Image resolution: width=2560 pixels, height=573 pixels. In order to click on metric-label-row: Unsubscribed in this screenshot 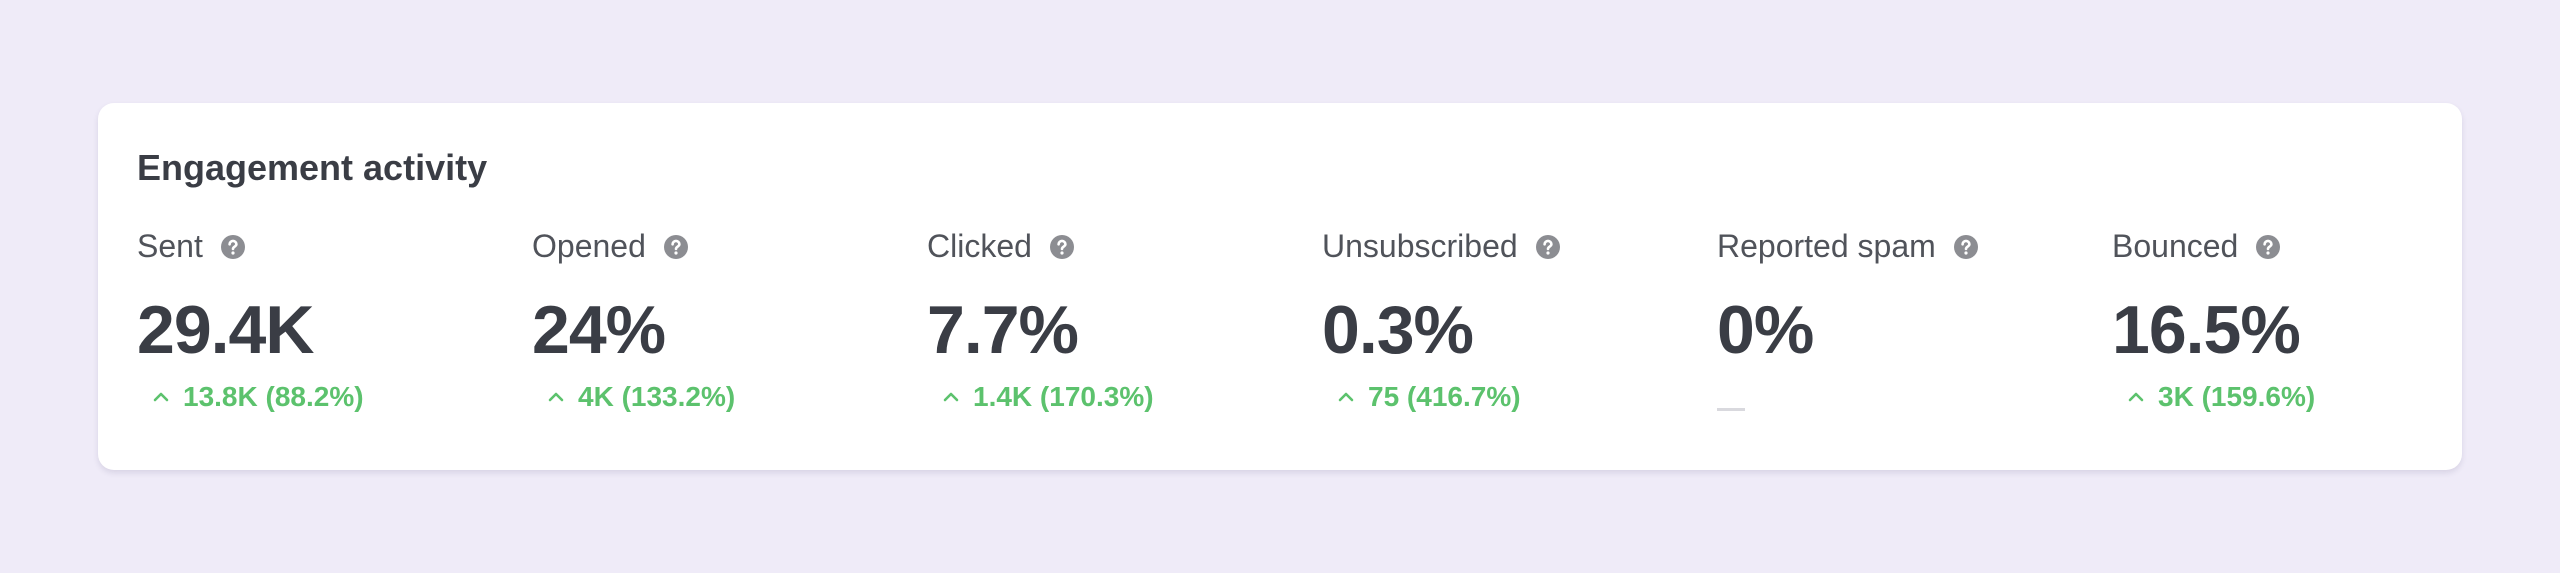, I will do `click(1441, 246)`.